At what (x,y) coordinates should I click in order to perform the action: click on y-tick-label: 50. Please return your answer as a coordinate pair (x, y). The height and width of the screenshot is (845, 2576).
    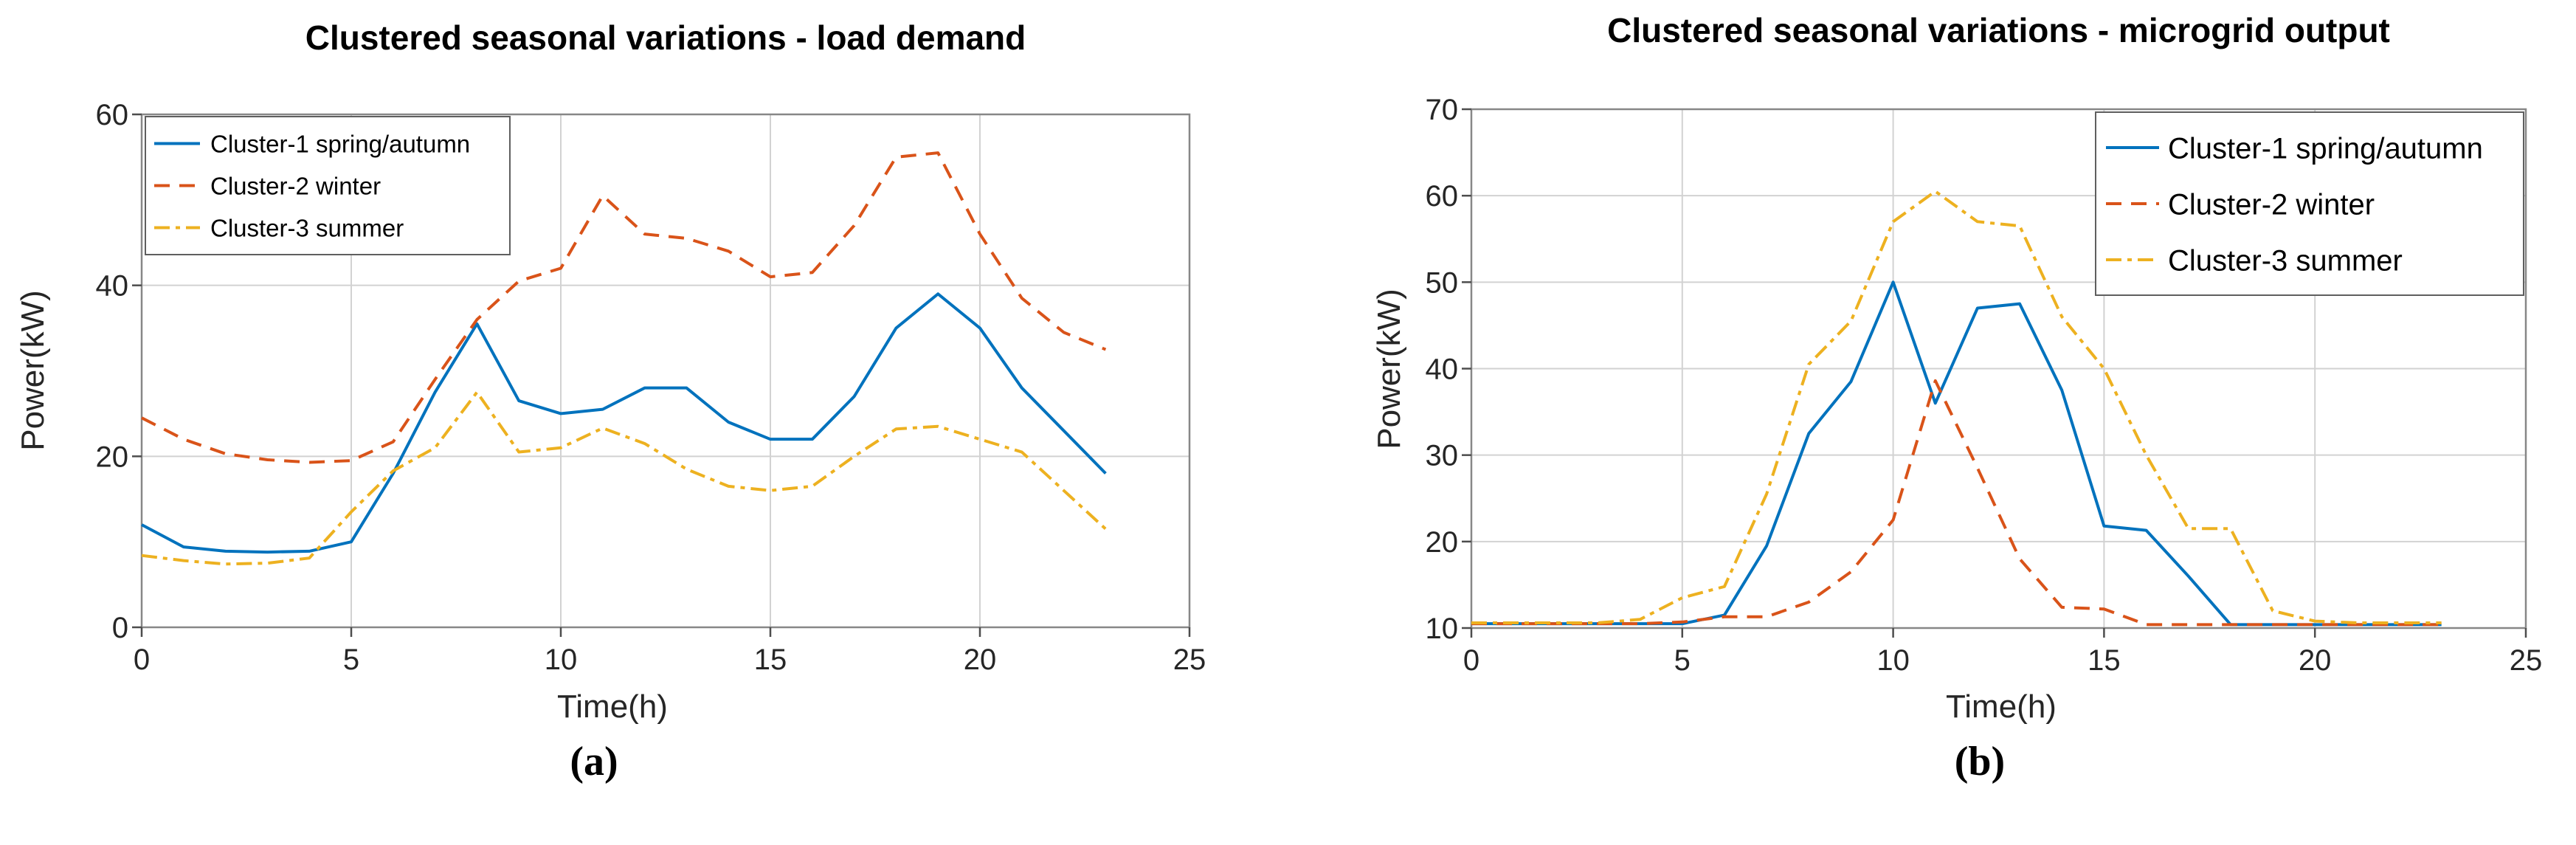
    Looking at the image, I should click on (1442, 282).